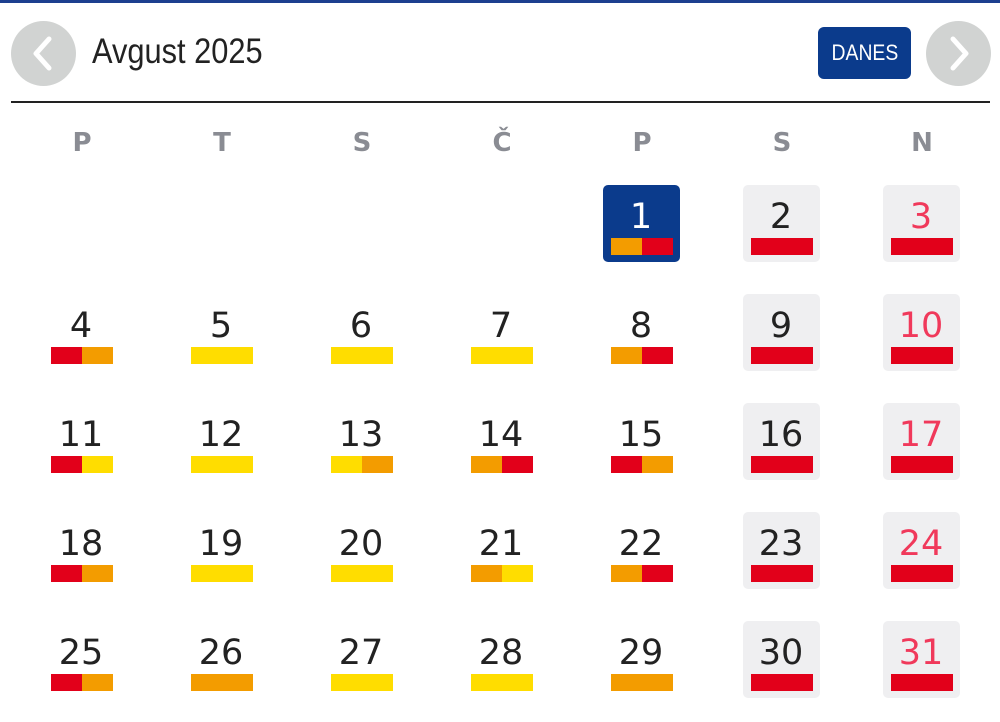  I want to click on day-cell-10: 10, so click(921, 332).